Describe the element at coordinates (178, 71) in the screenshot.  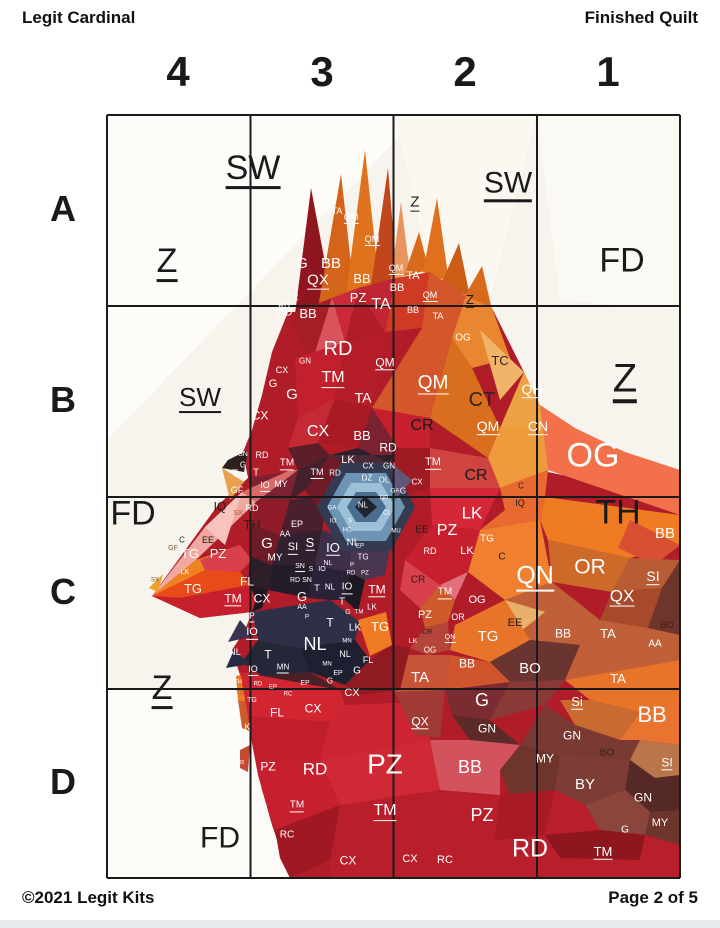
I see `column-header-4: 4` at that location.